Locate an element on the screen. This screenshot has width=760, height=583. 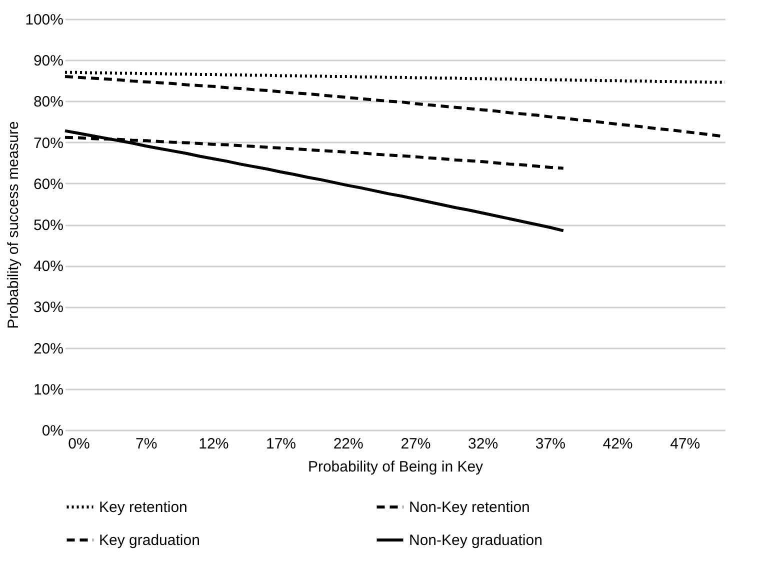
y-tick-label: 50% is located at coordinates (48, 225).